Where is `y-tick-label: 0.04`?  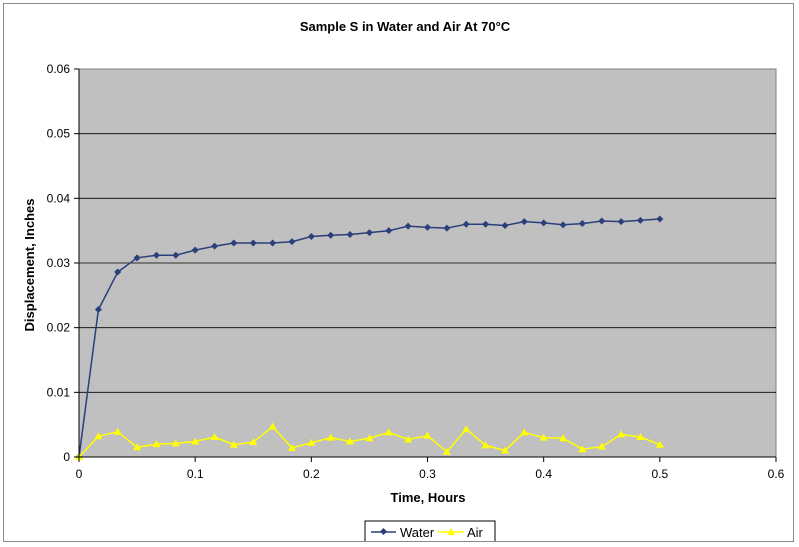 y-tick-label: 0.04 is located at coordinates (59, 198).